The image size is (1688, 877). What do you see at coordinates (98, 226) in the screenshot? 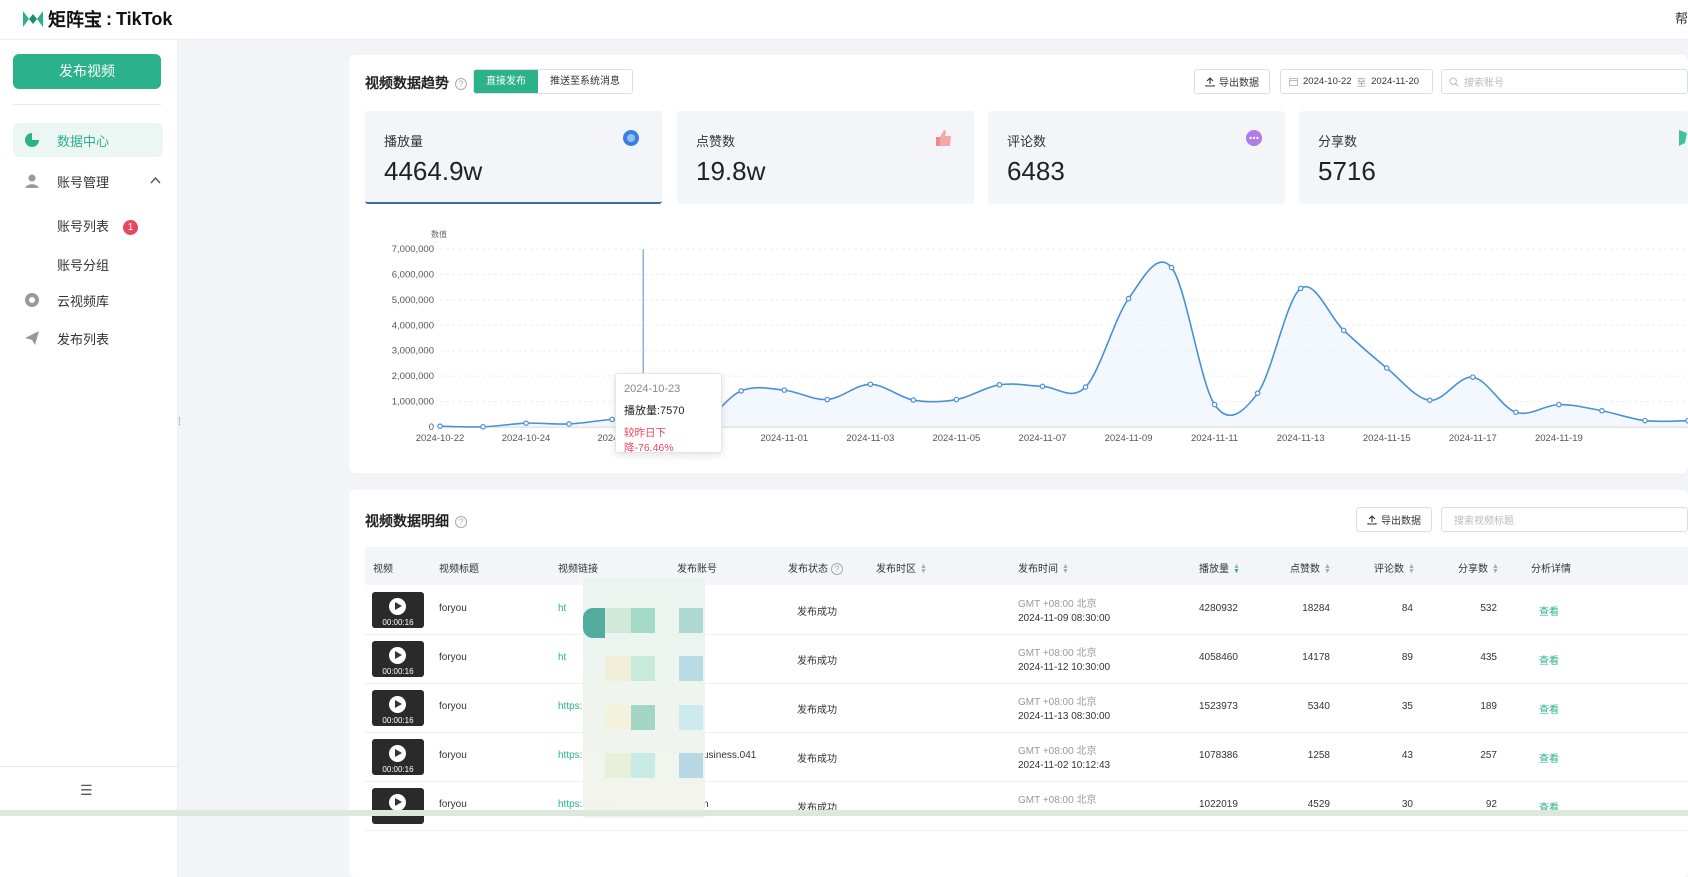
I see `sidebar-item-account-list: 账号列表 1` at bounding box center [98, 226].